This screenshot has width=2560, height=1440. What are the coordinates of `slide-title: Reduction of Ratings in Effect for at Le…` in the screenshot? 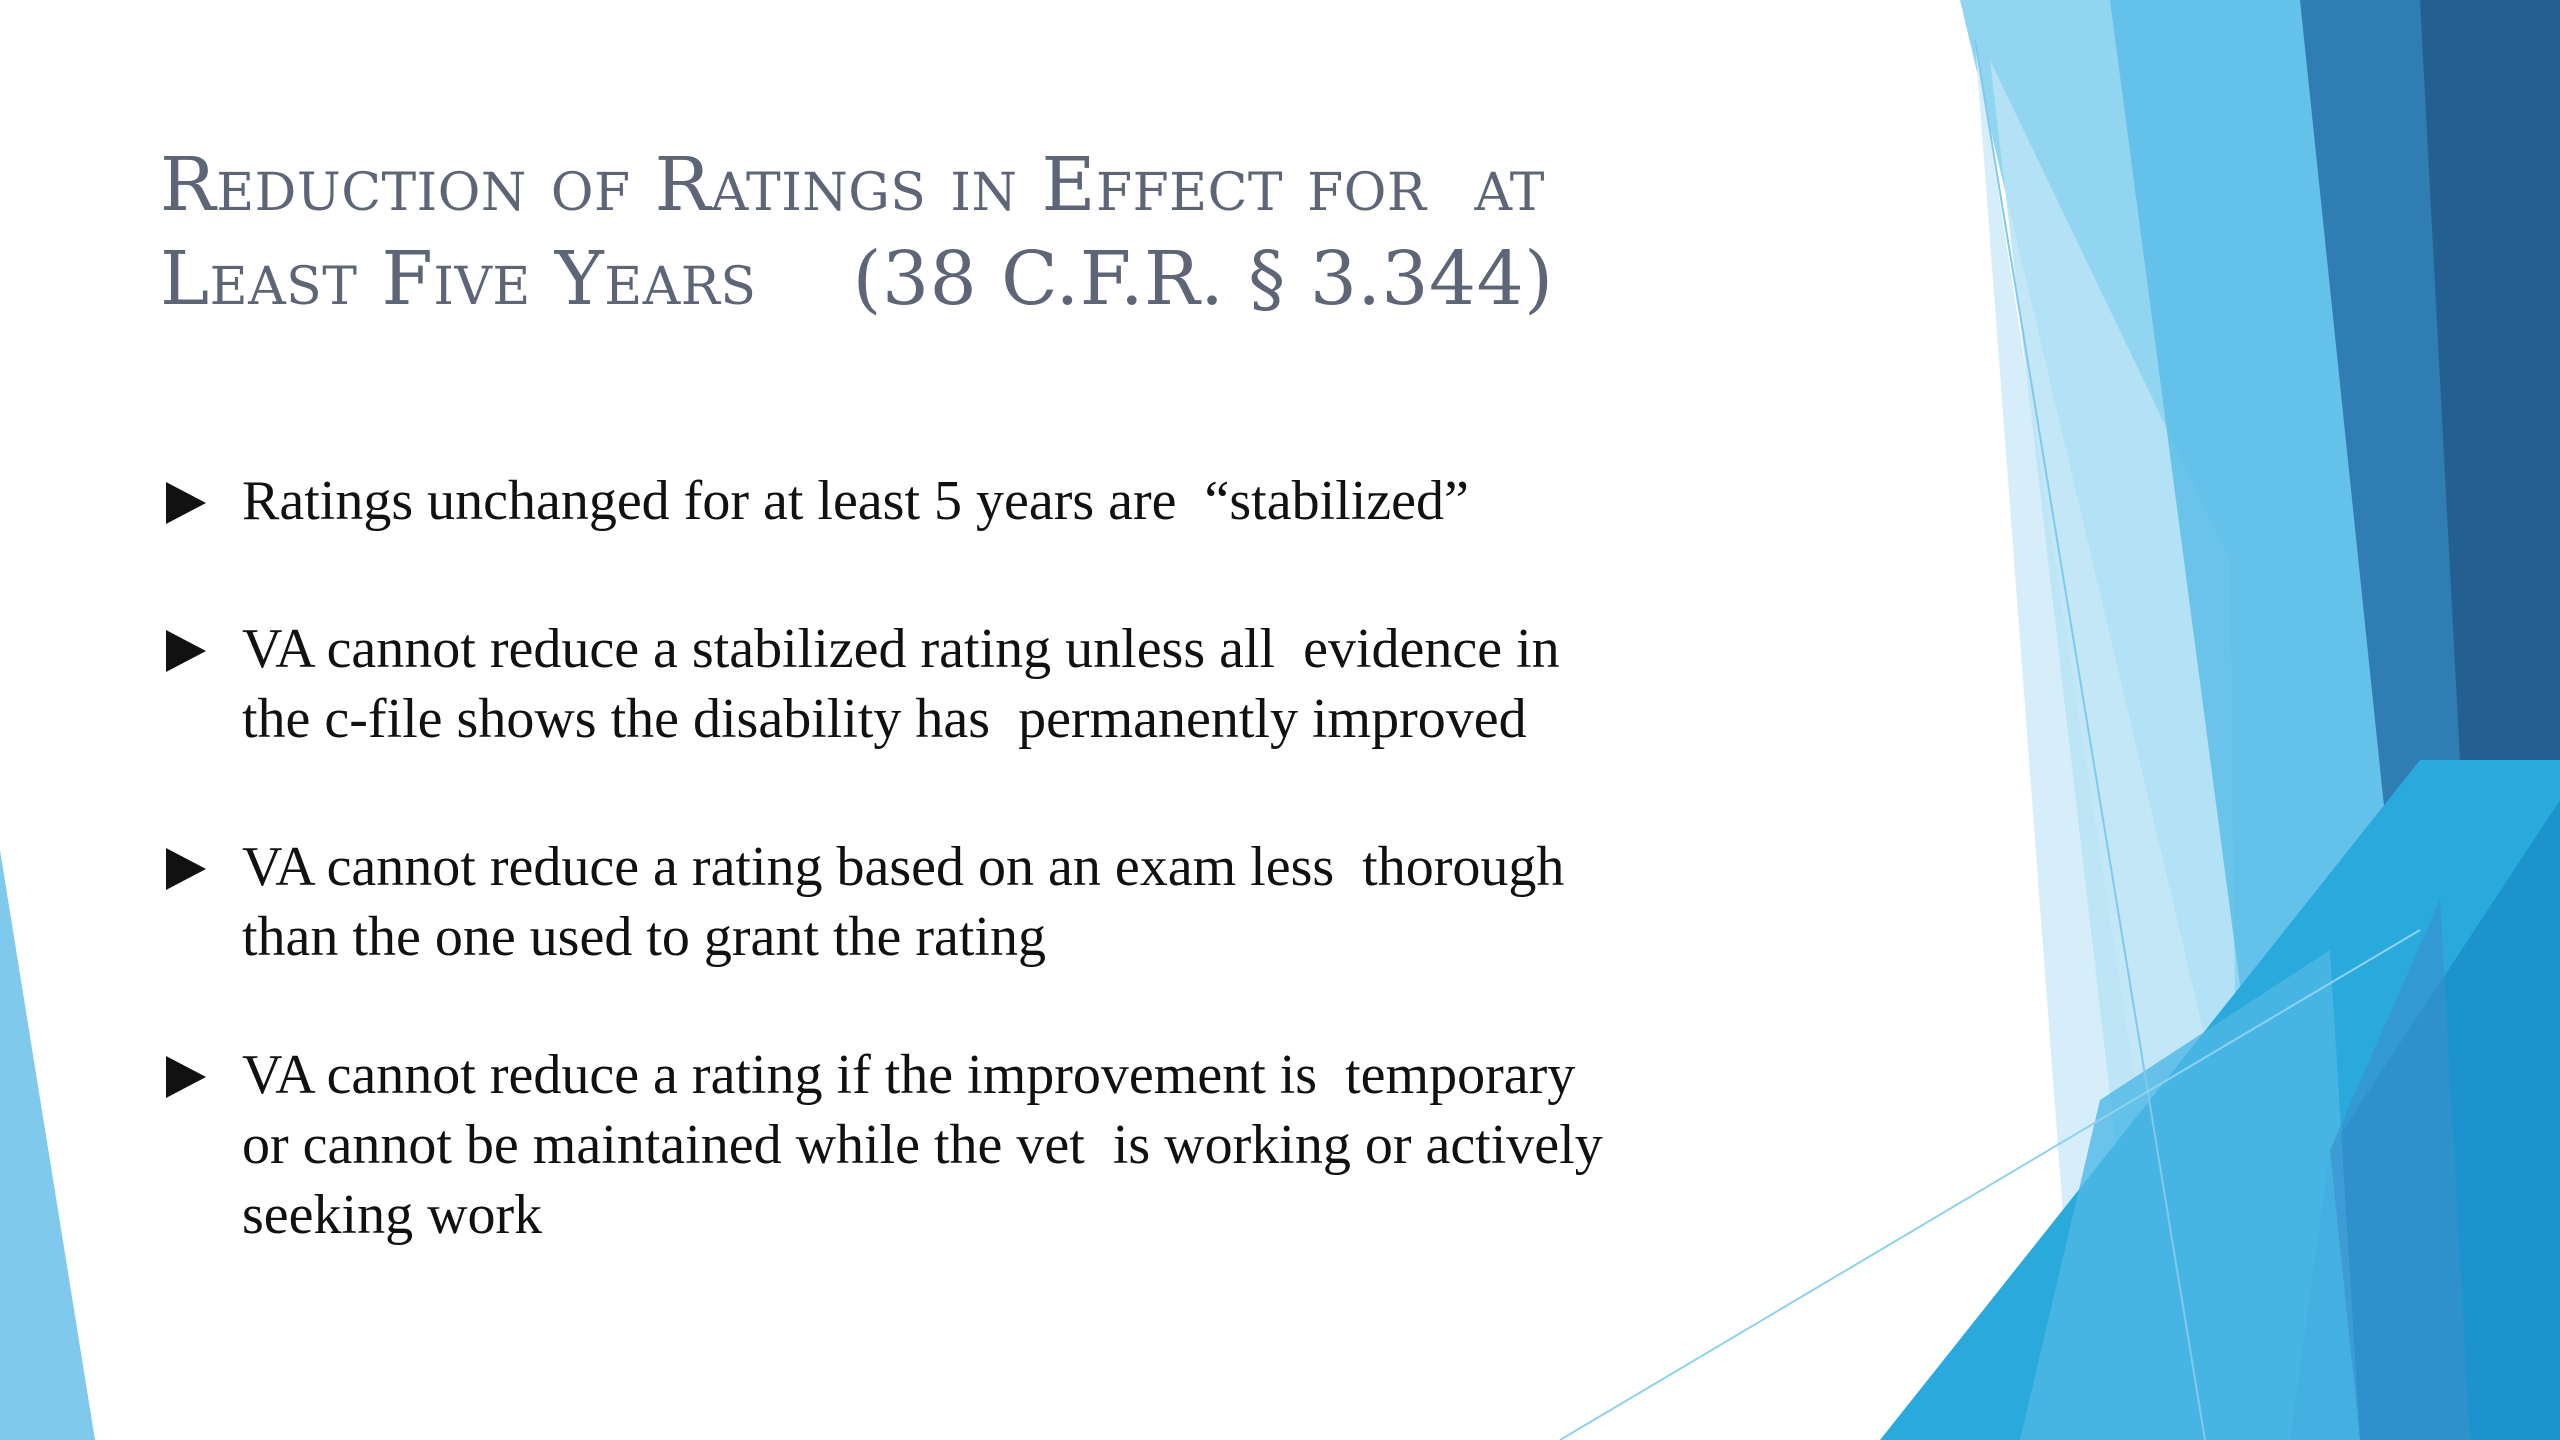 It's located at (985, 232).